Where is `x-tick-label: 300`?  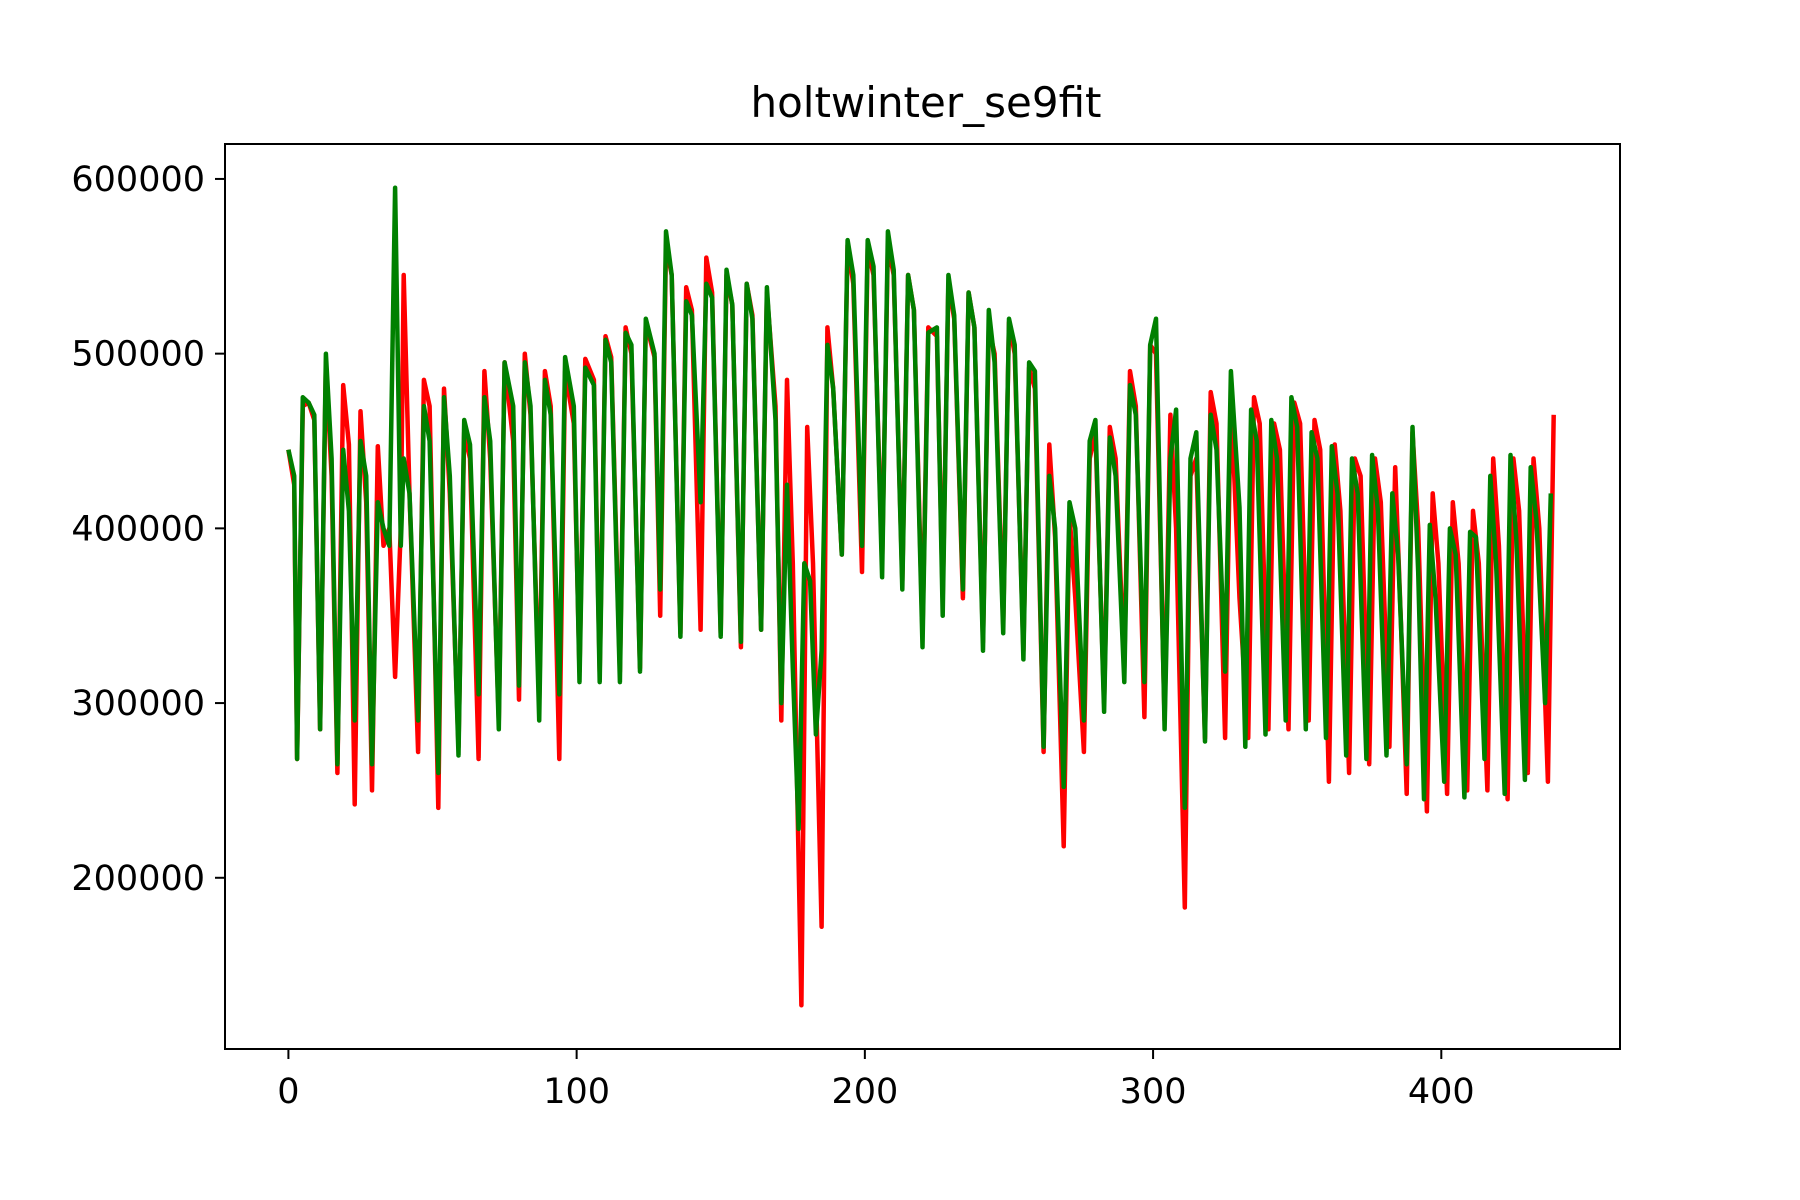 x-tick-label: 300 is located at coordinates (1153, 1092).